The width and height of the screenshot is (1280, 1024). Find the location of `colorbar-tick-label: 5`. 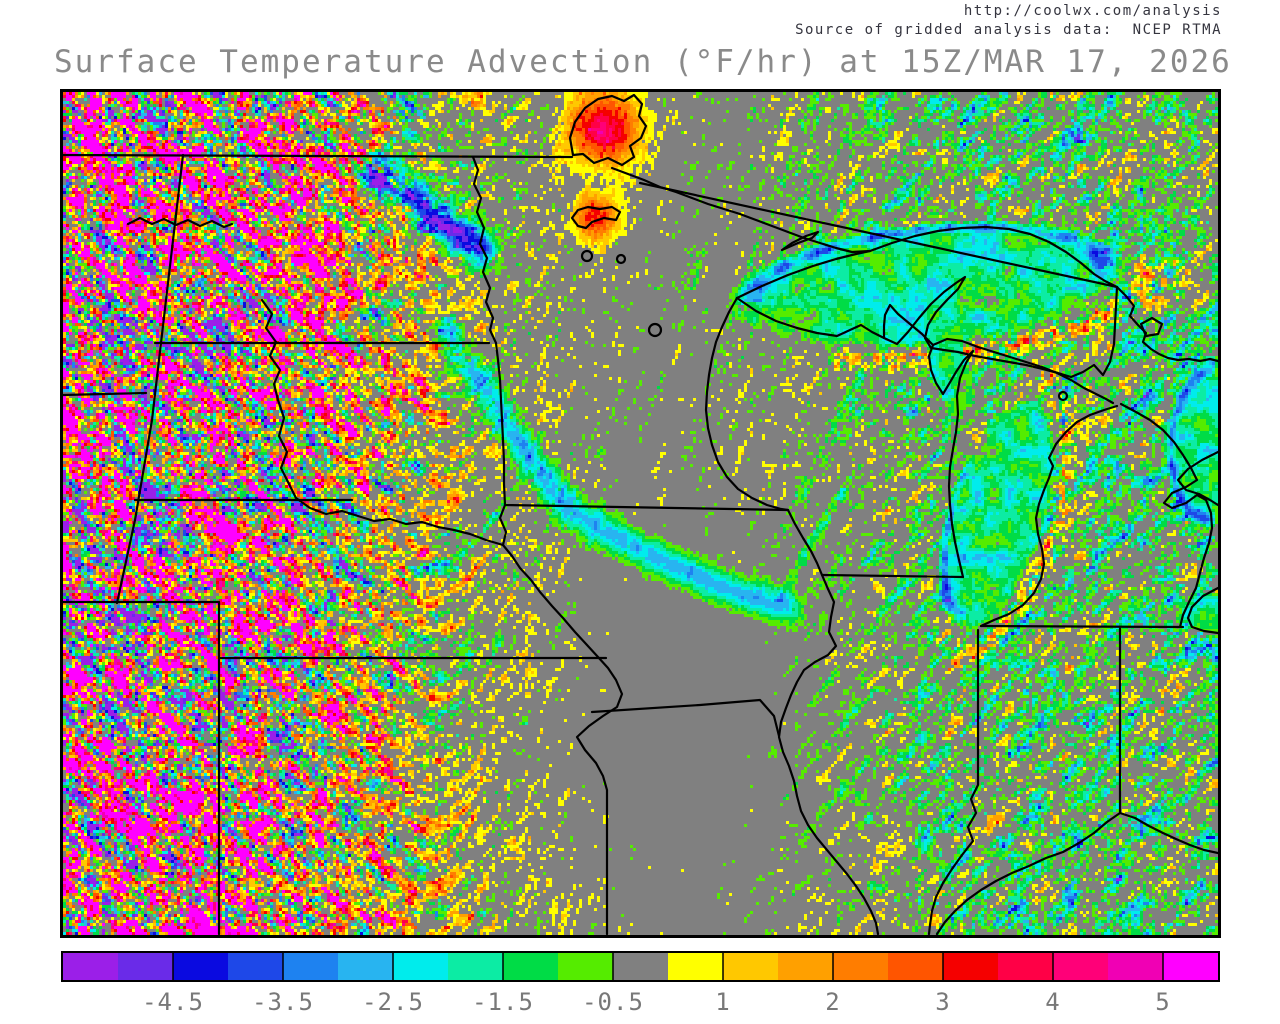

colorbar-tick-label: 5 is located at coordinates (1163, 1002).